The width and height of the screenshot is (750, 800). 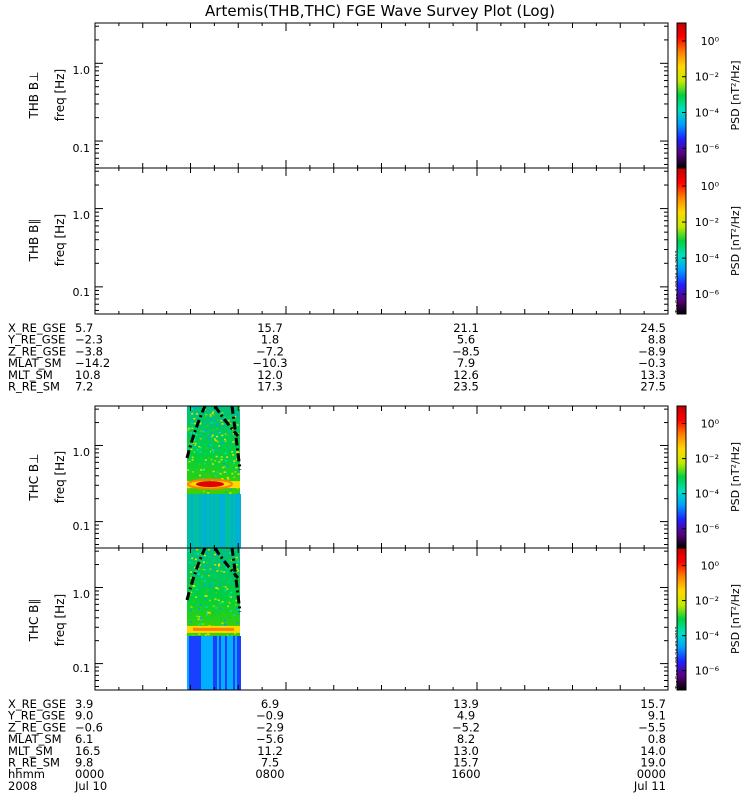 I want to click on colorbar-thb-bperp: 10⁰ 10⁻² 10⁻⁴ 10⁻⁶ PSD [nT²/Hz], so click(x=709, y=95).